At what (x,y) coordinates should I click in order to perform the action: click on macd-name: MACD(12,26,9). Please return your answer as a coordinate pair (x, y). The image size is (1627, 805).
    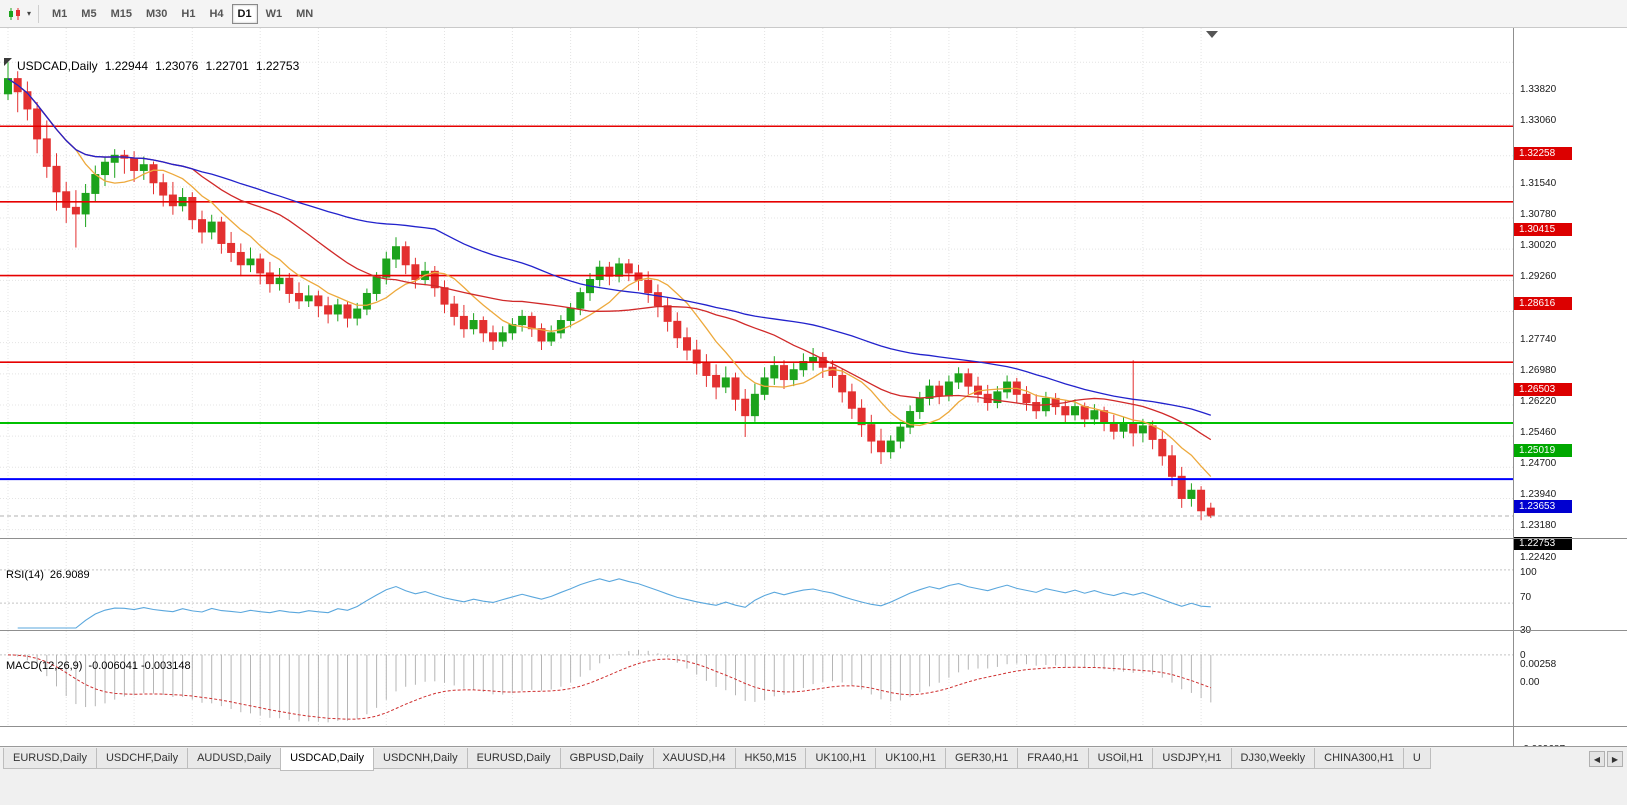
    Looking at the image, I should click on (44, 666).